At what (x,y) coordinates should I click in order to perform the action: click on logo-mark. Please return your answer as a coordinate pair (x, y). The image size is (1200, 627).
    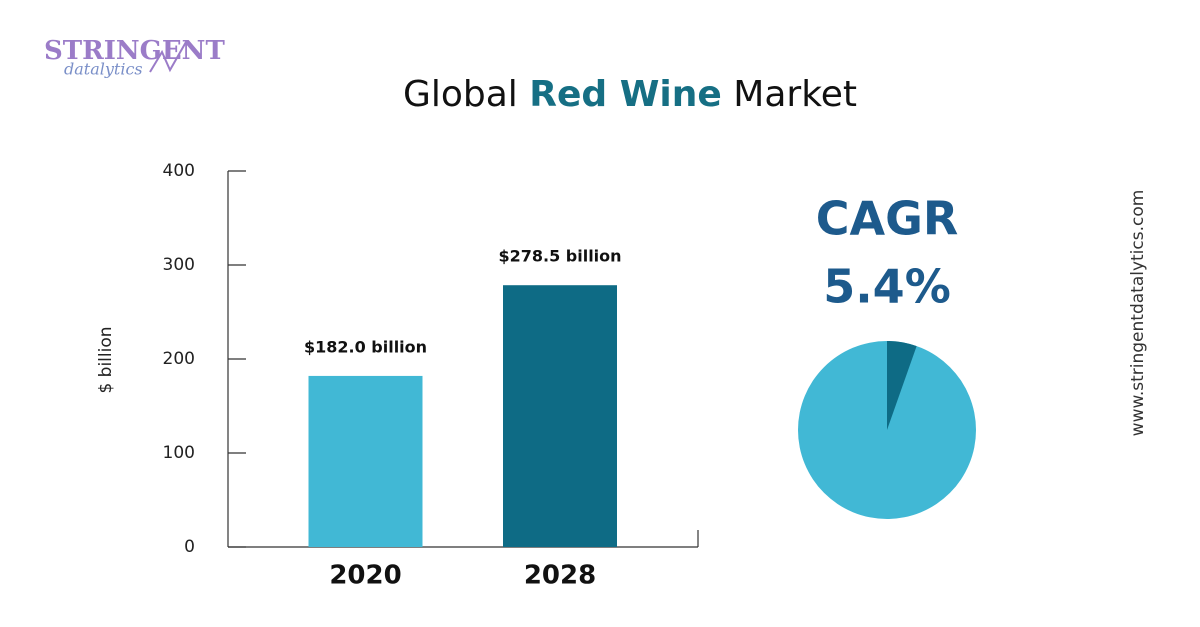
    Looking at the image, I should click on (168, 57).